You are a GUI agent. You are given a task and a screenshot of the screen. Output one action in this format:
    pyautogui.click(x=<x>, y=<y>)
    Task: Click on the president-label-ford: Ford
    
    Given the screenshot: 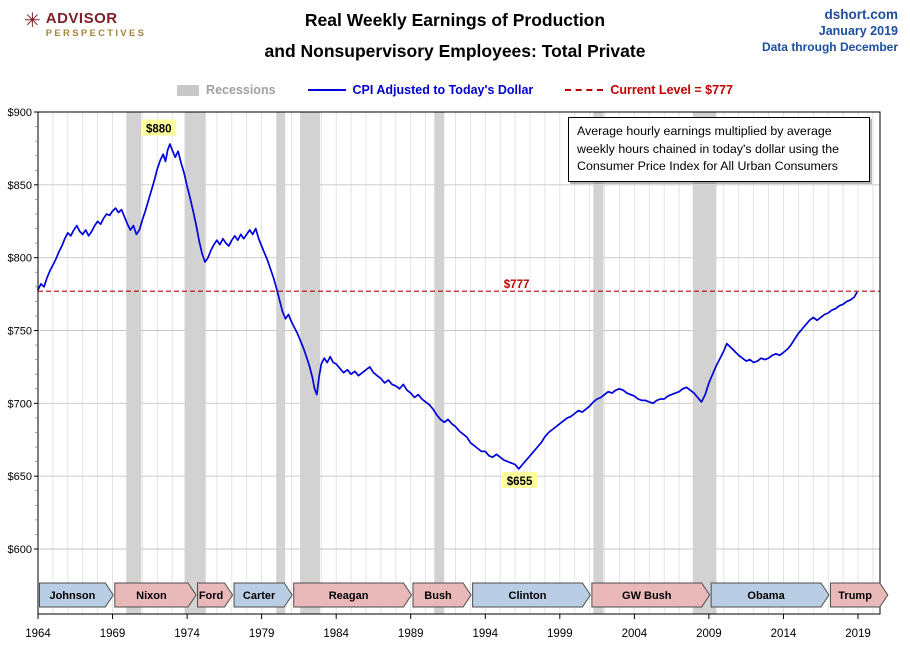 What is the action you would take?
    pyautogui.click(x=211, y=596)
    